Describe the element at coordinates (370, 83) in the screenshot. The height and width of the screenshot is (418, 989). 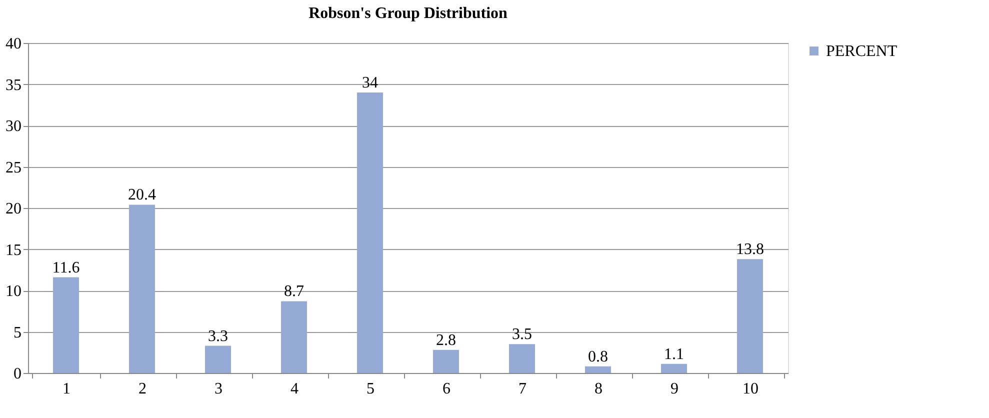
I see `data-label: 34` at that location.